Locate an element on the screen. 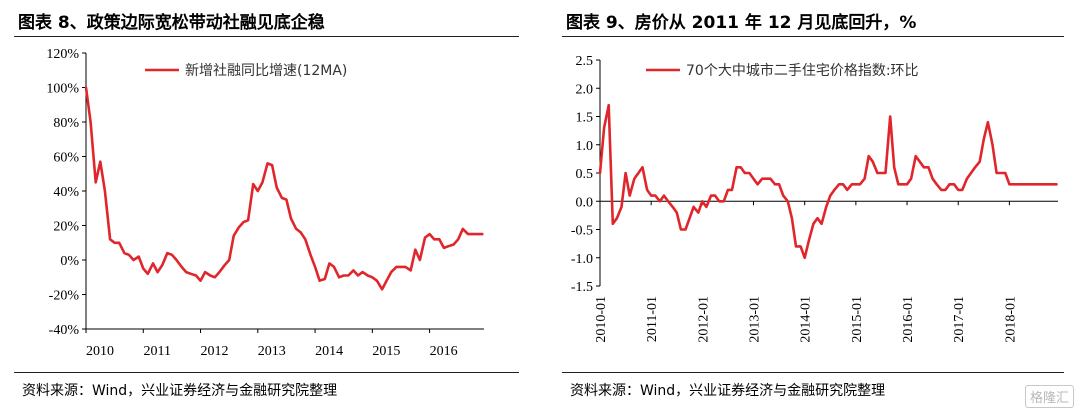 This screenshot has height=412, width=1080. y-tick-label: 0% is located at coordinates (69, 261).